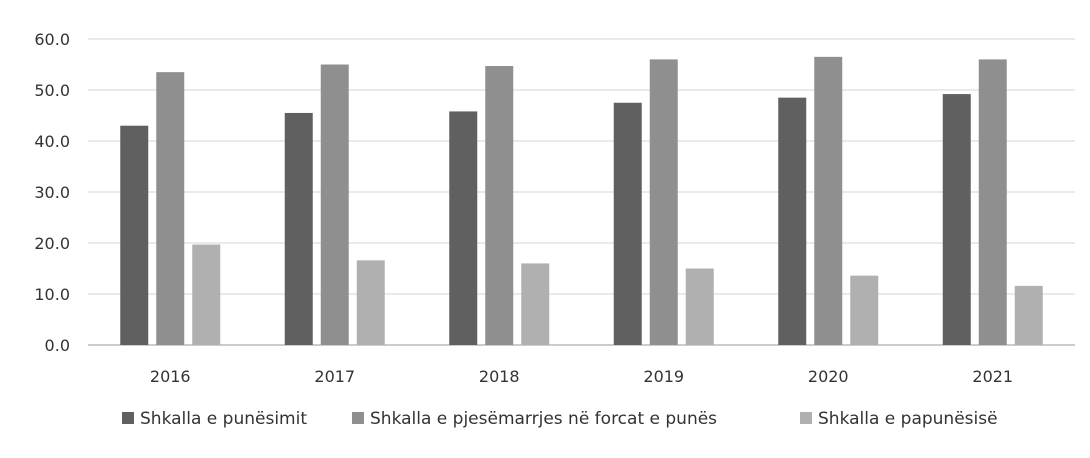 This screenshot has width=1090, height=458. What do you see at coordinates (543, 419) in the screenshot?
I see `legend-label: Shkalla e pjesëmarrjes në forcat e punës` at bounding box center [543, 419].